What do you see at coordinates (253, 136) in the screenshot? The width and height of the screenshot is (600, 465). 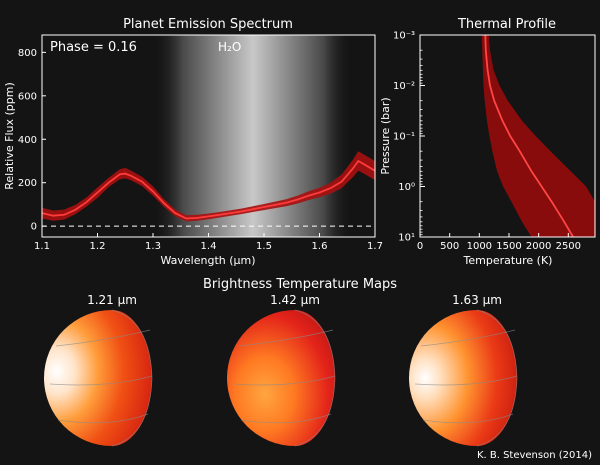 I see `h2o-band-highlight` at bounding box center [253, 136].